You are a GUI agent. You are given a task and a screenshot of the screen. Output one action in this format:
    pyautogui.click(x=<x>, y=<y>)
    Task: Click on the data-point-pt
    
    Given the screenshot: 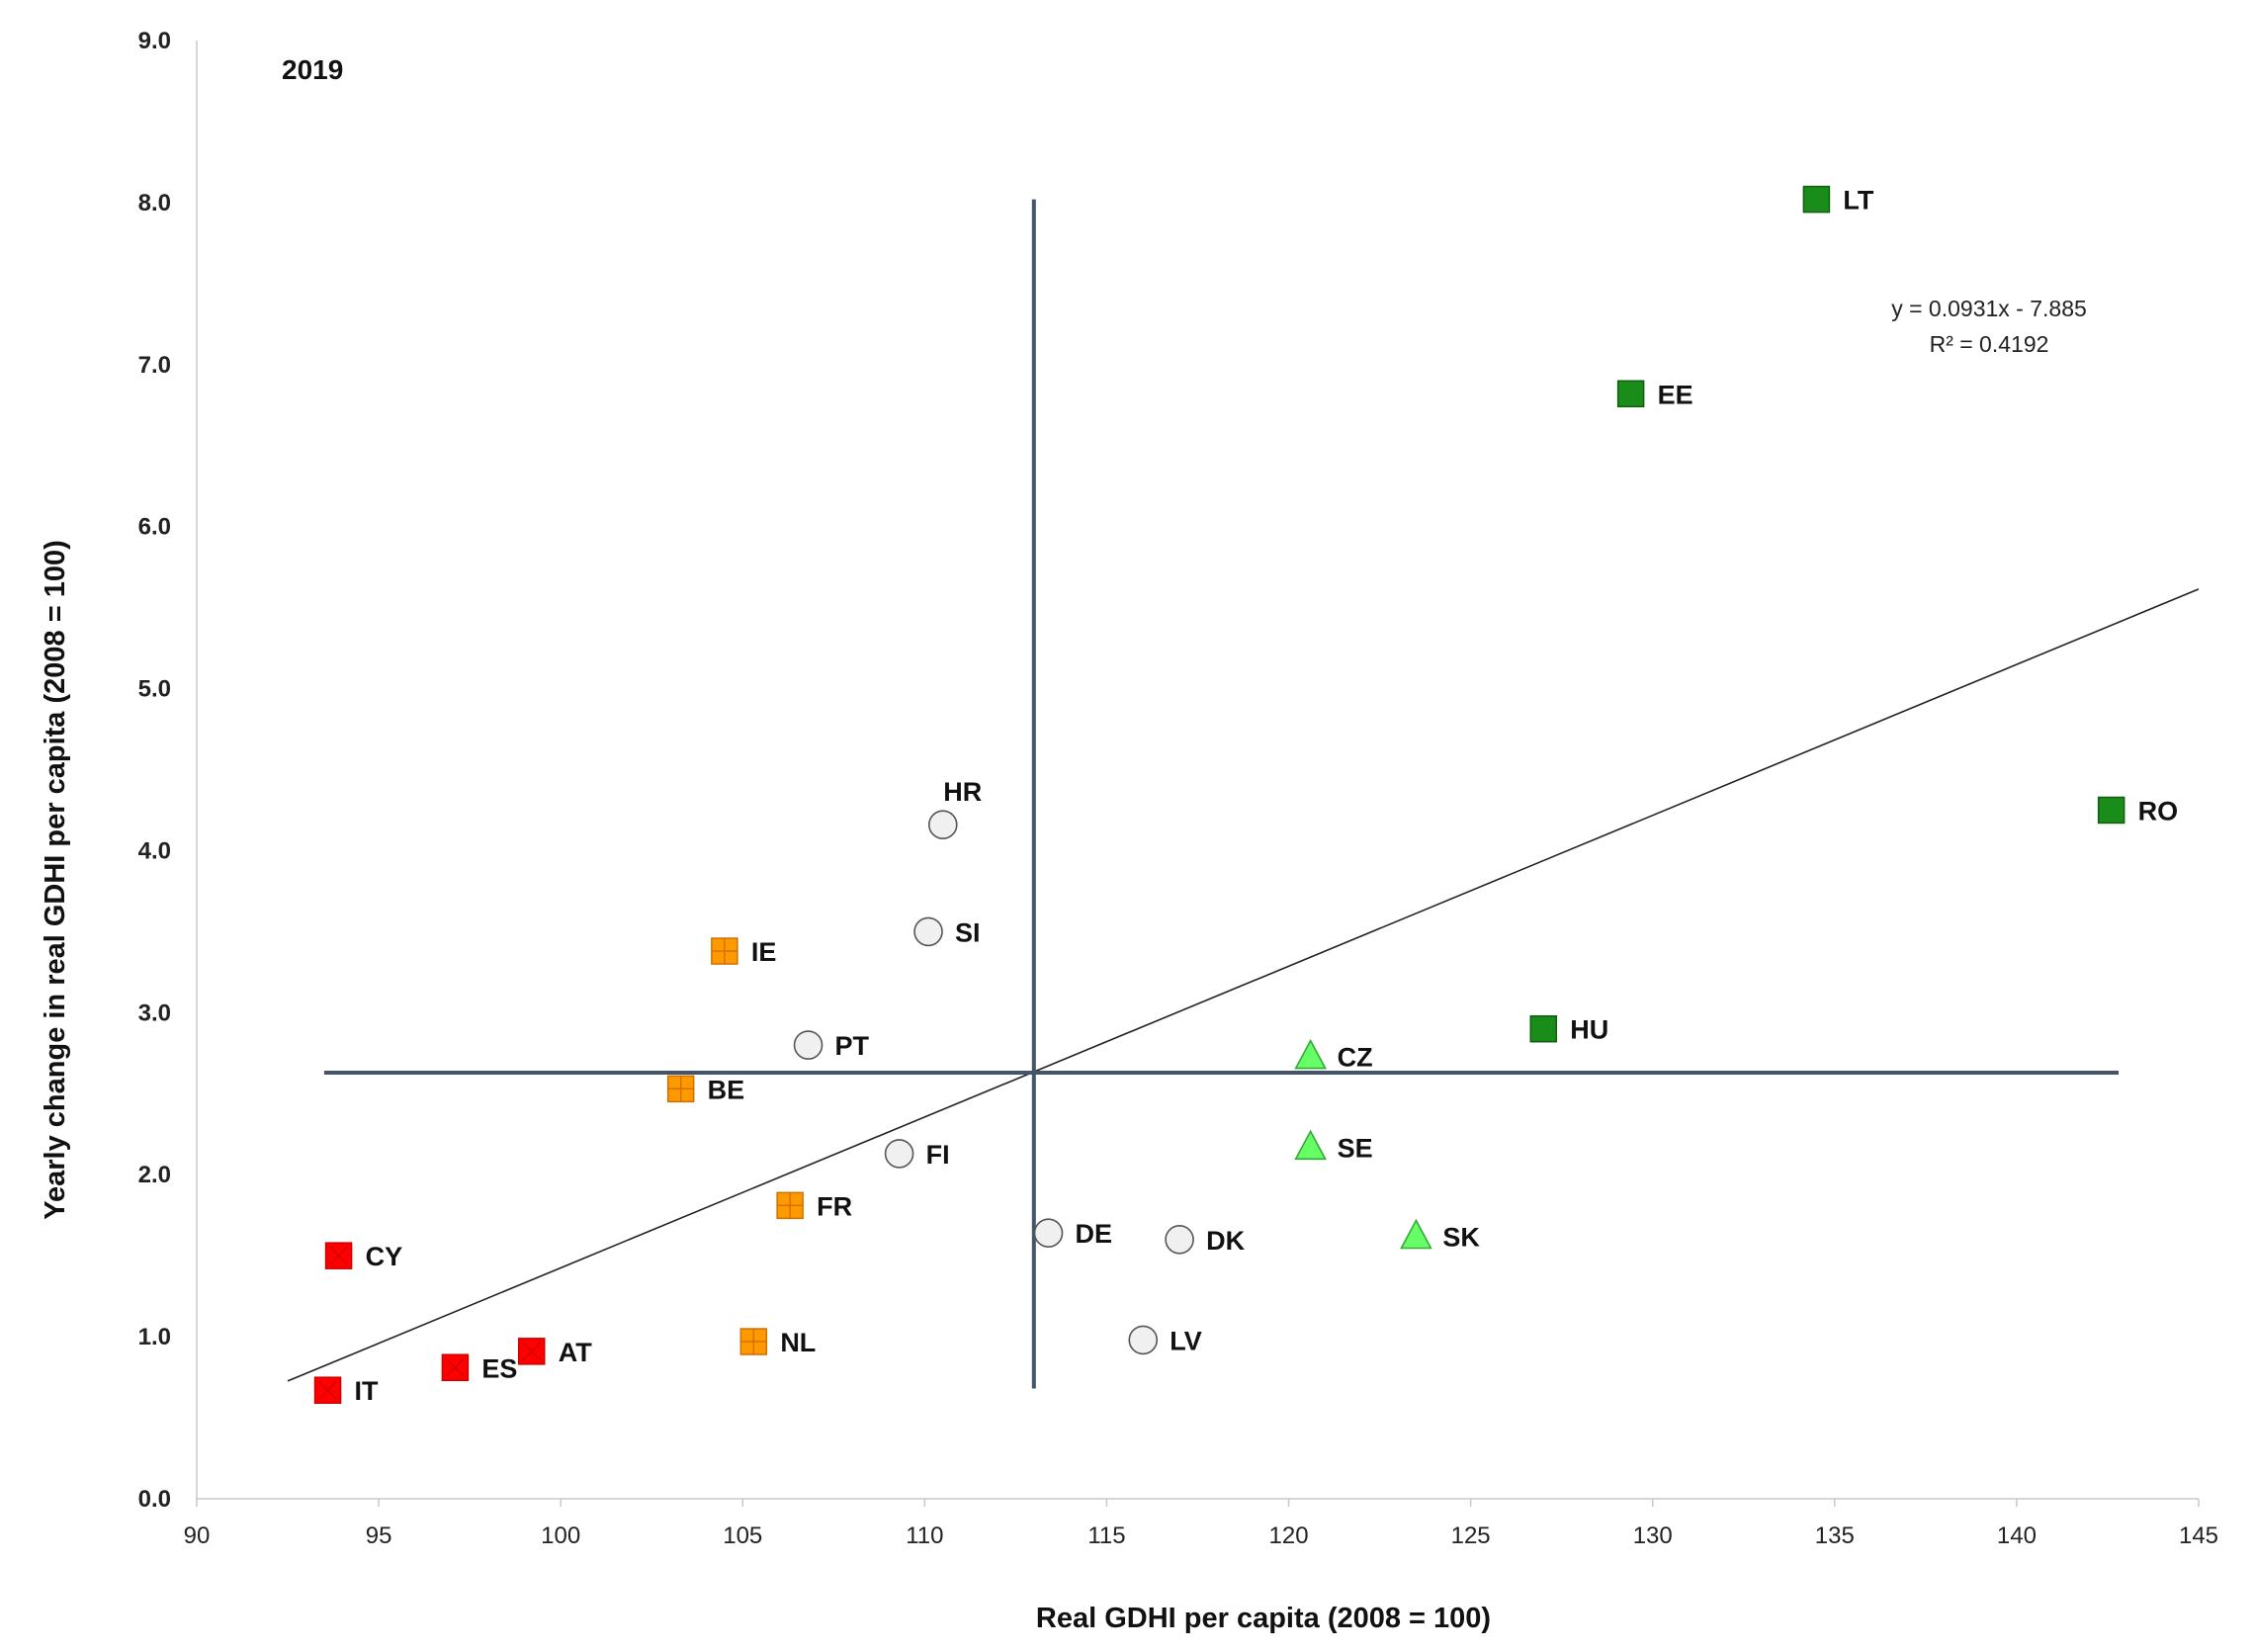 What is the action you would take?
    pyautogui.click(x=808, y=1045)
    